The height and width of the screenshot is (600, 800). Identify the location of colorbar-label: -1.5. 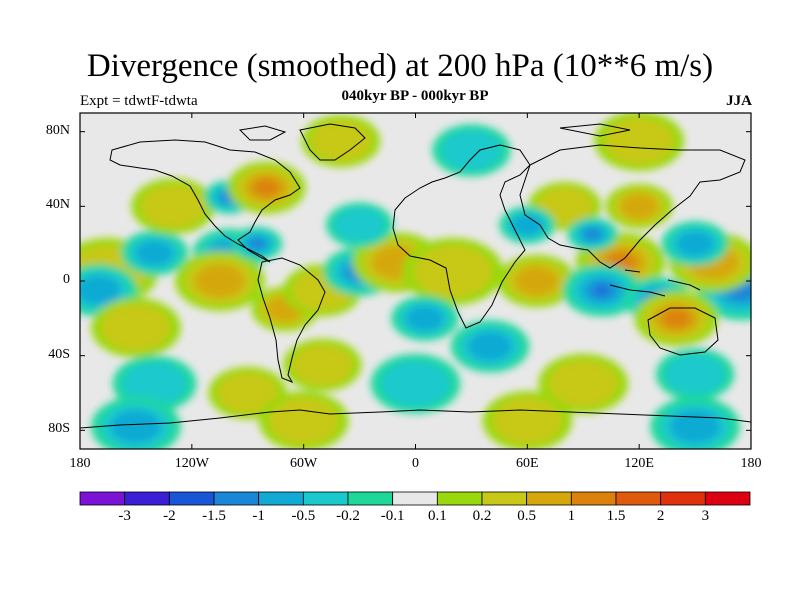
(214, 516).